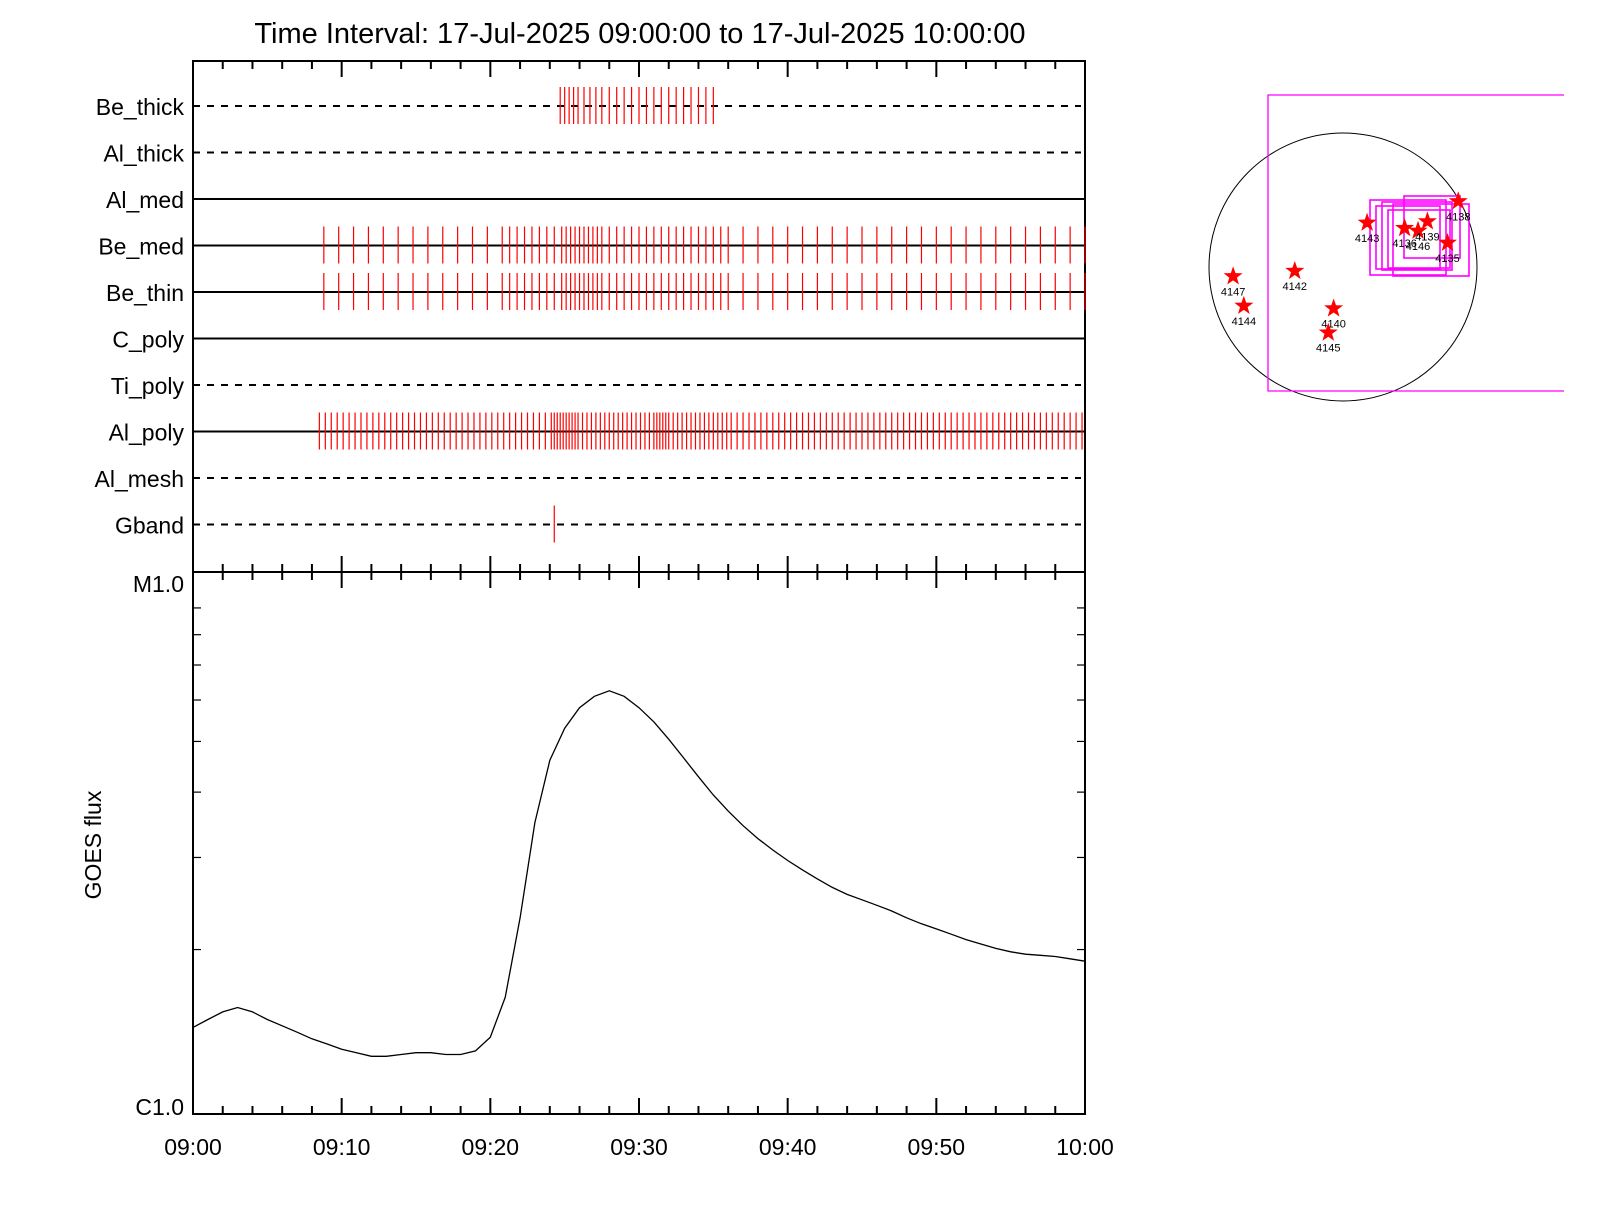 This screenshot has width=1600, height=1205. What do you see at coordinates (139, 479) in the screenshot?
I see `timeline-row-label: Al_mesh` at bounding box center [139, 479].